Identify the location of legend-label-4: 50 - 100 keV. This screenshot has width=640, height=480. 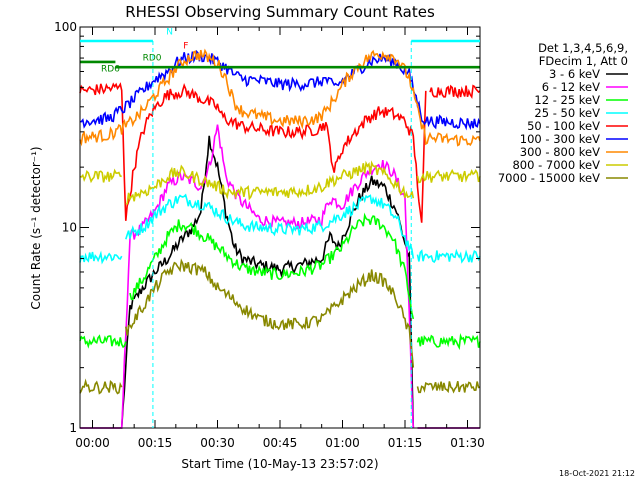
(563, 126).